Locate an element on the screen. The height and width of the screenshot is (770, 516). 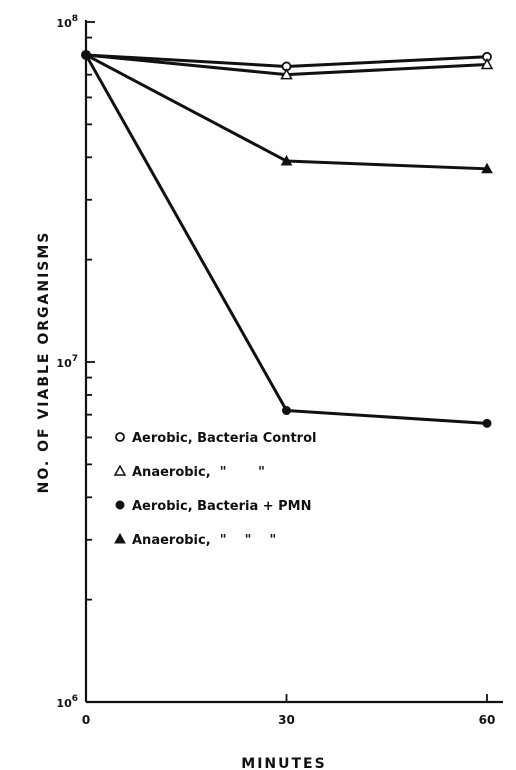
x-tick-label: 60 is located at coordinates (487, 720).